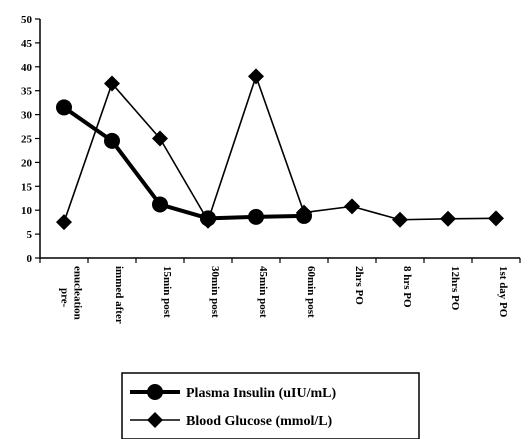 The image size is (531, 439). What do you see at coordinates (27, 44) in the screenshot?
I see `y-tick-label: 45` at bounding box center [27, 44].